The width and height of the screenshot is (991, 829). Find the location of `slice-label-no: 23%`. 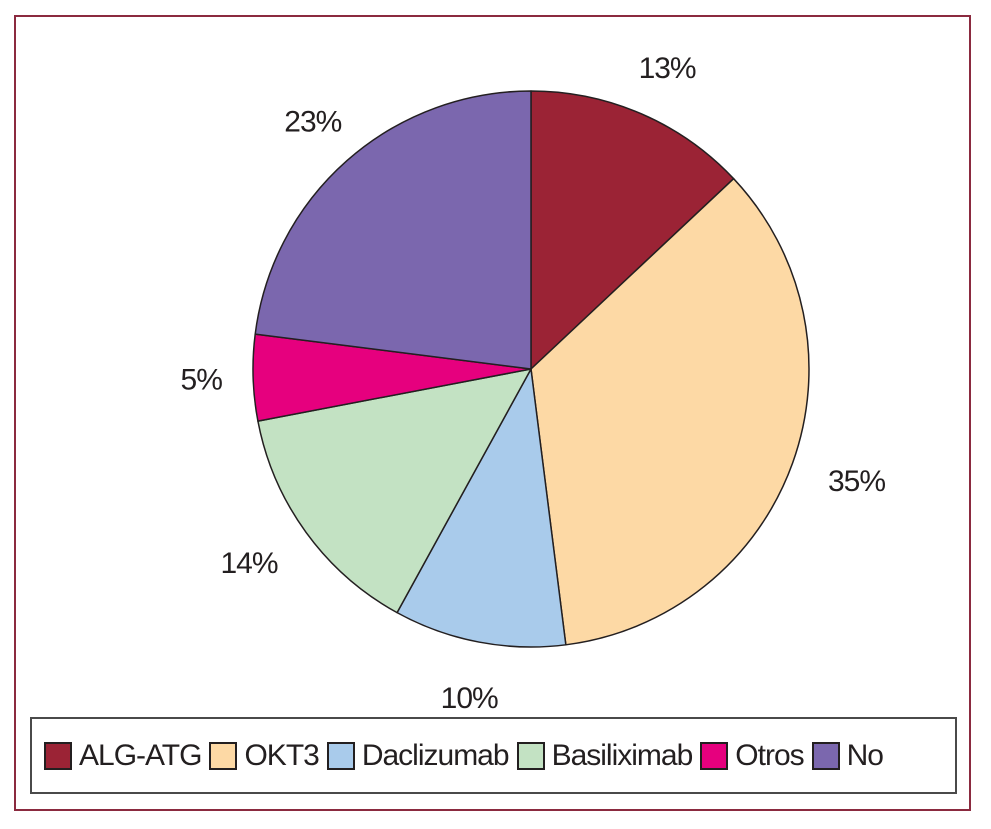

slice-label-no: 23% is located at coordinates (312, 122).